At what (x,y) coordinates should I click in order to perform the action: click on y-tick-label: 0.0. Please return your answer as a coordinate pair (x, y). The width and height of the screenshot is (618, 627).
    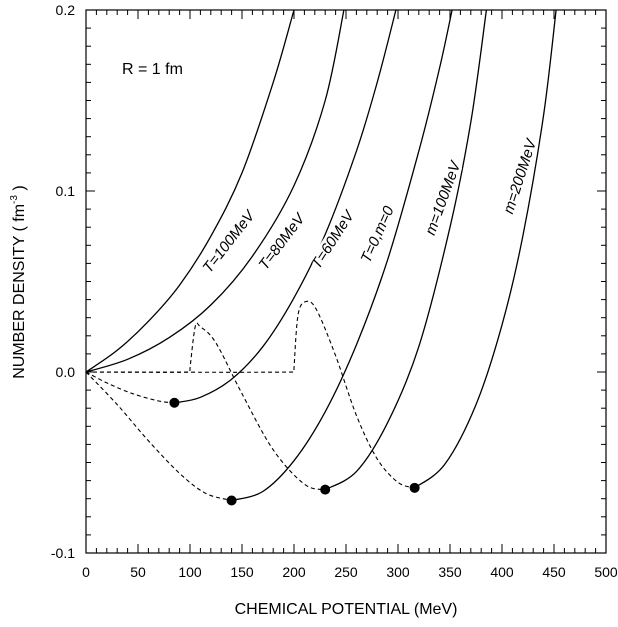
    Looking at the image, I should click on (66, 372).